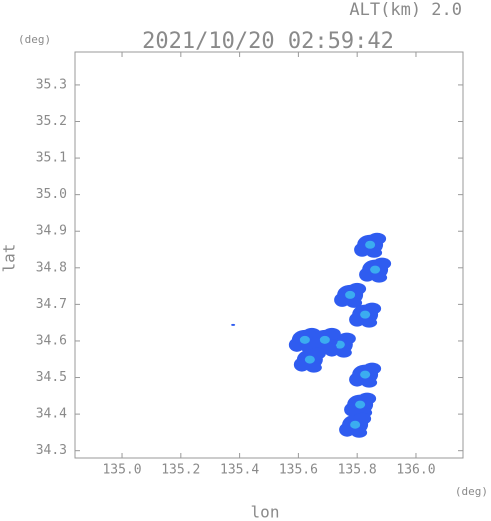 The width and height of the screenshot is (491, 521). I want to click on y-tick-label: 34.5, so click(51, 377).